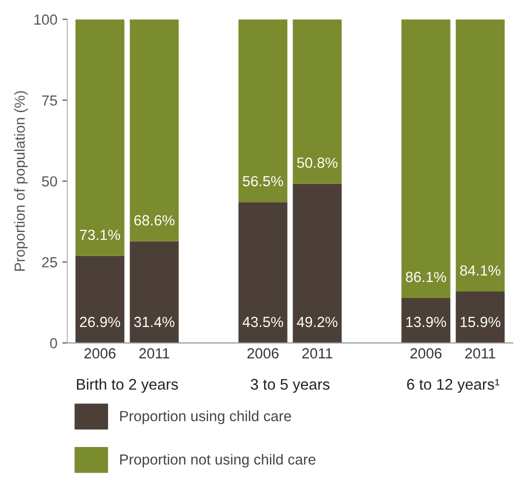 This screenshot has height=483, width=518. What do you see at coordinates (46, 19) in the screenshot?
I see `y-tick-label: 100` at bounding box center [46, 19].